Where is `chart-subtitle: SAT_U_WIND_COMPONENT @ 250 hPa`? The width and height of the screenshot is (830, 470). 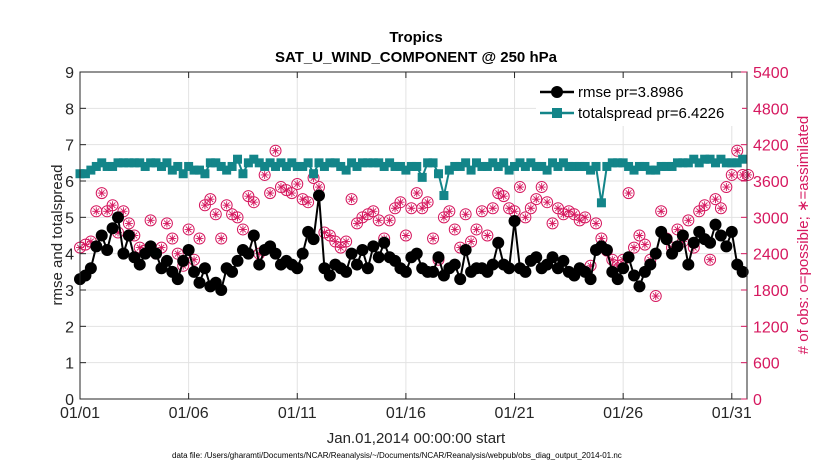
chart-subtitle: SAT_U_WIND_COMPONENT @ 250 hPa is located at coordinates (416, 57).